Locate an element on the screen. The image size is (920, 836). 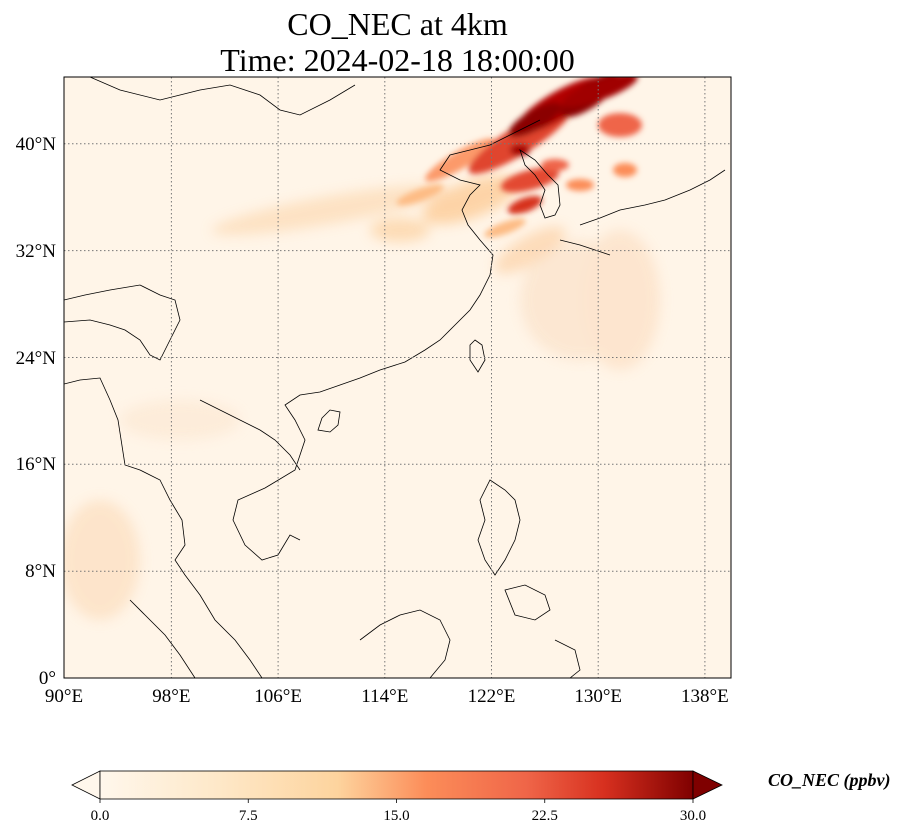
y-tick-label: 0° is located at coordinates (47, 678).